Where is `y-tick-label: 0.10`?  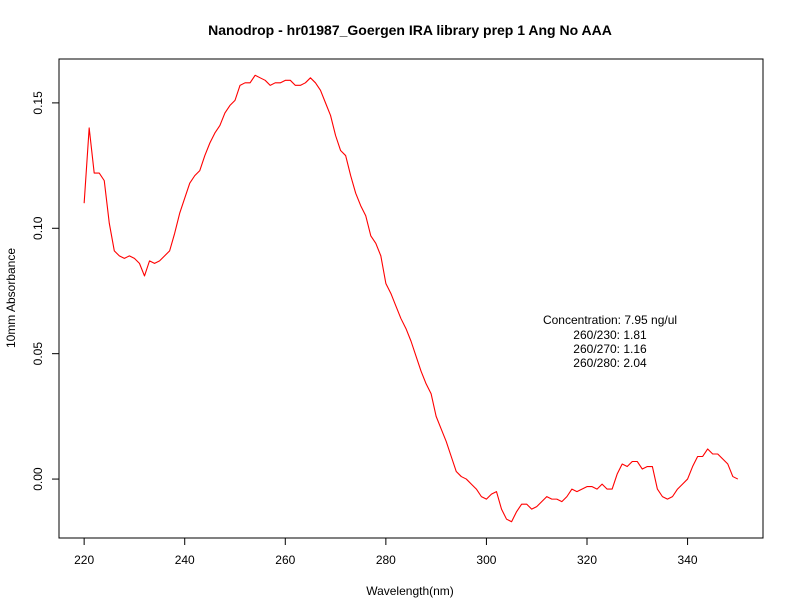
y-tick-label: 0.10 is located at coordinates (38, 228).